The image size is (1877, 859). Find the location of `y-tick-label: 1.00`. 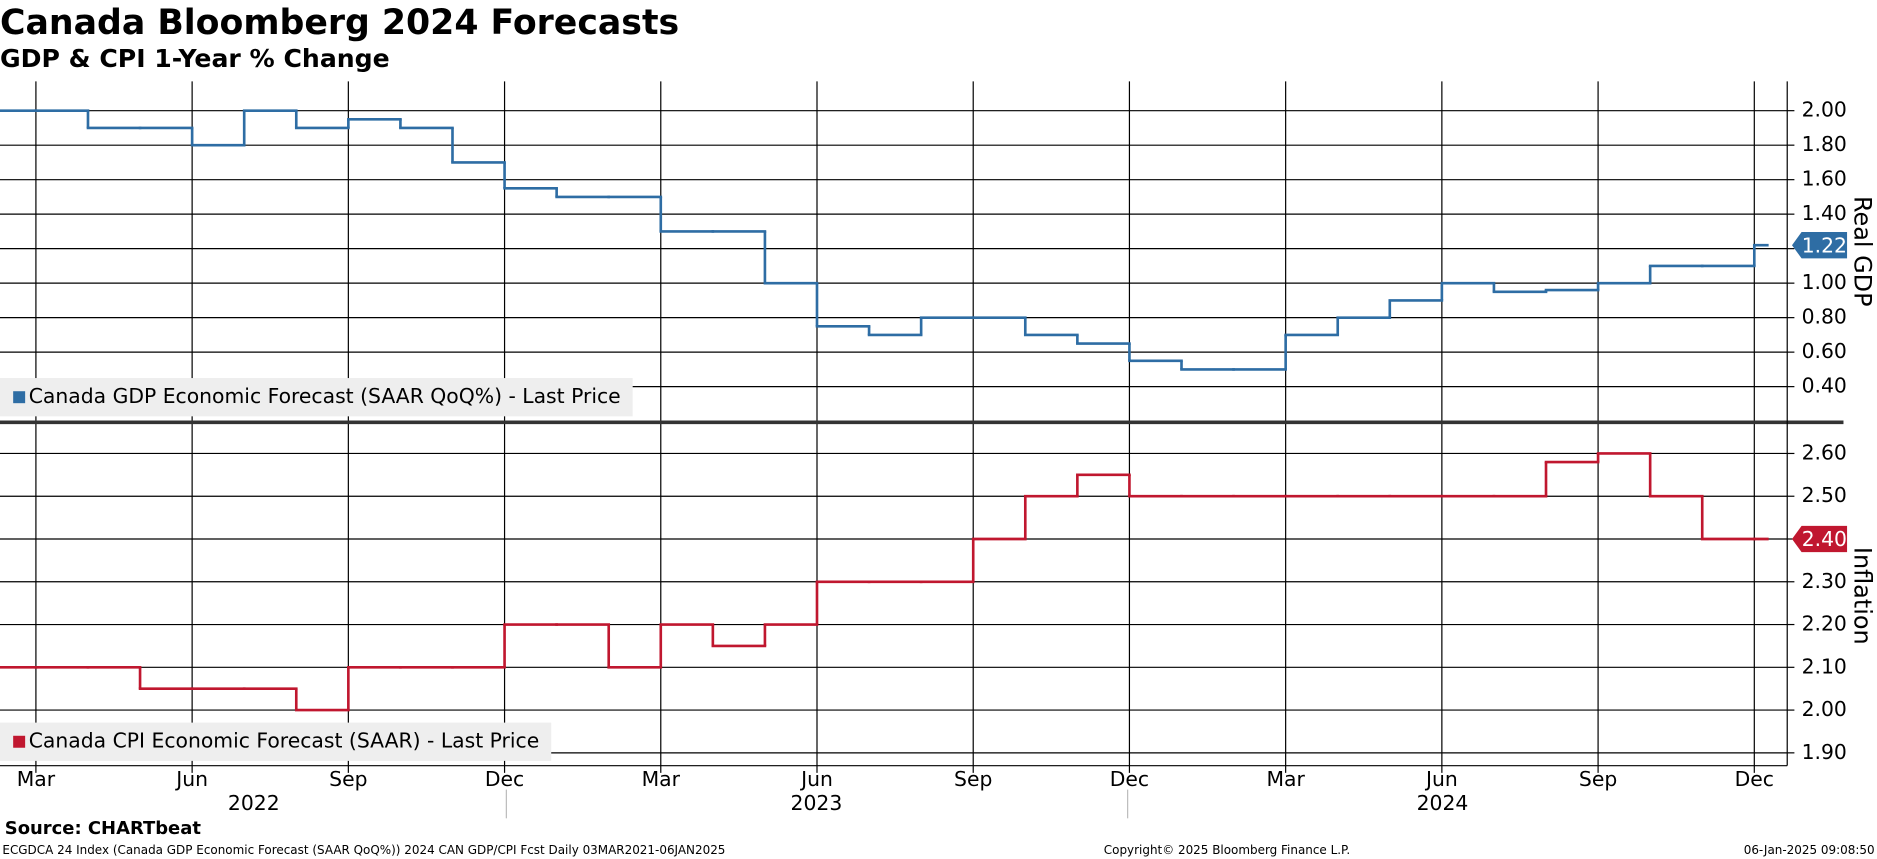

y-tick-label: 1.00 is located at coordinates (1824, 282).